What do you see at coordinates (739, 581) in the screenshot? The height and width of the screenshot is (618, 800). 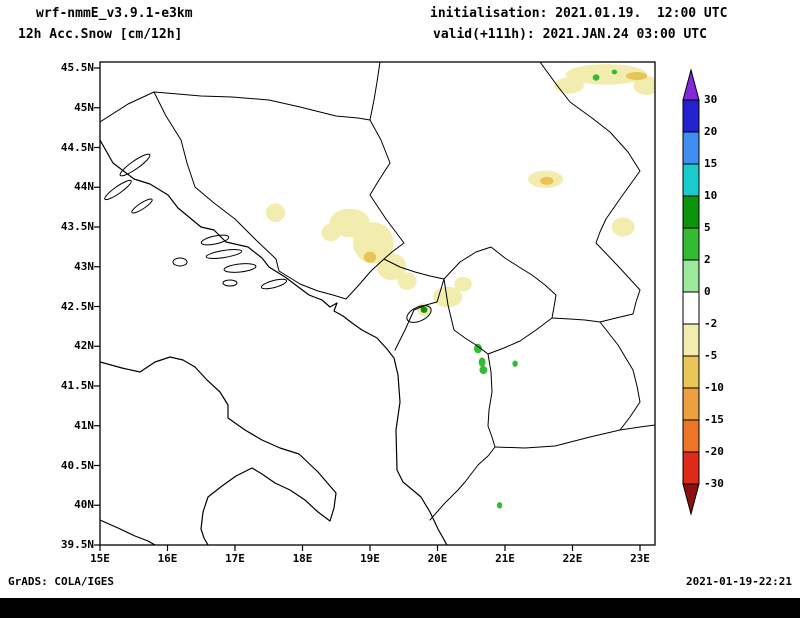 I see `creation-timestamp: 2021-01-19-22:21` at bounding box center [739, 581].